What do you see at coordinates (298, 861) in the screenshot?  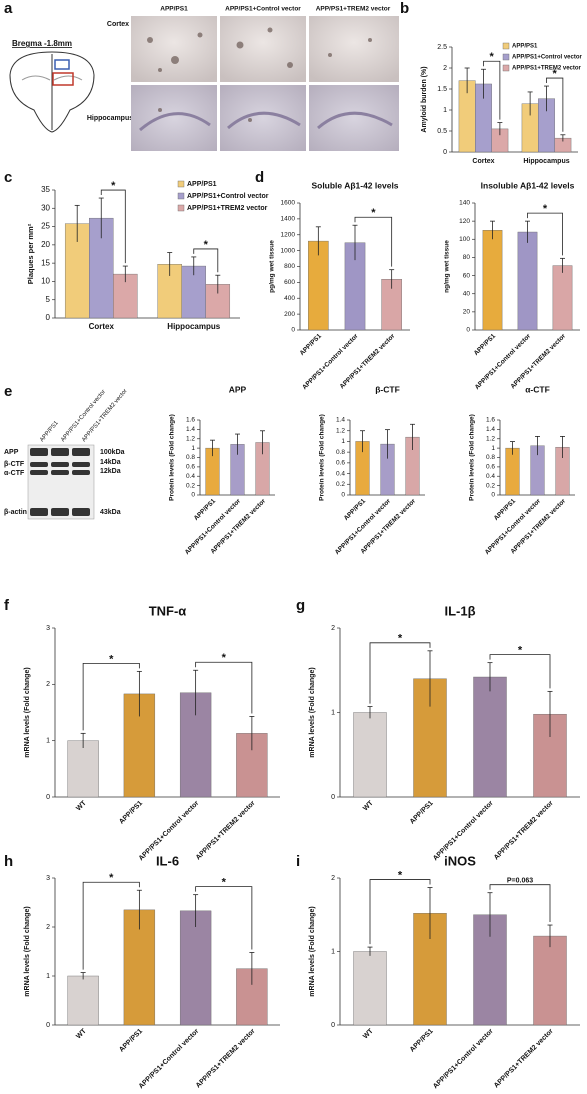 I see `panel-letter: i` at bounding box center [298, 861].